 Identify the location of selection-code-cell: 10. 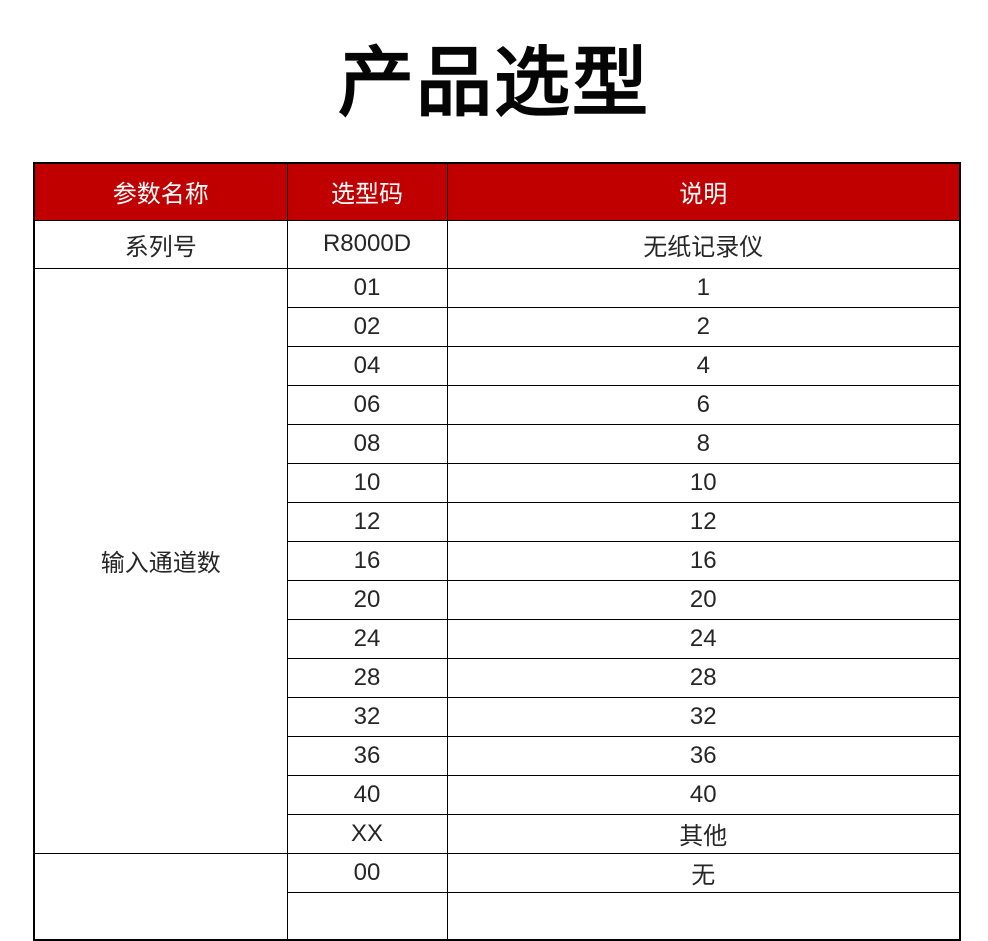
(367, 482).